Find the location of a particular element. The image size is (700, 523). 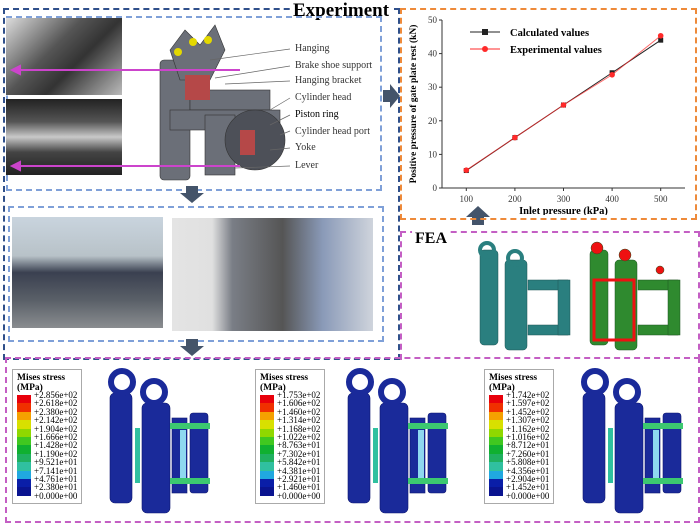

legend-value: +1.666e+02 is located at coordinates (56, 437).